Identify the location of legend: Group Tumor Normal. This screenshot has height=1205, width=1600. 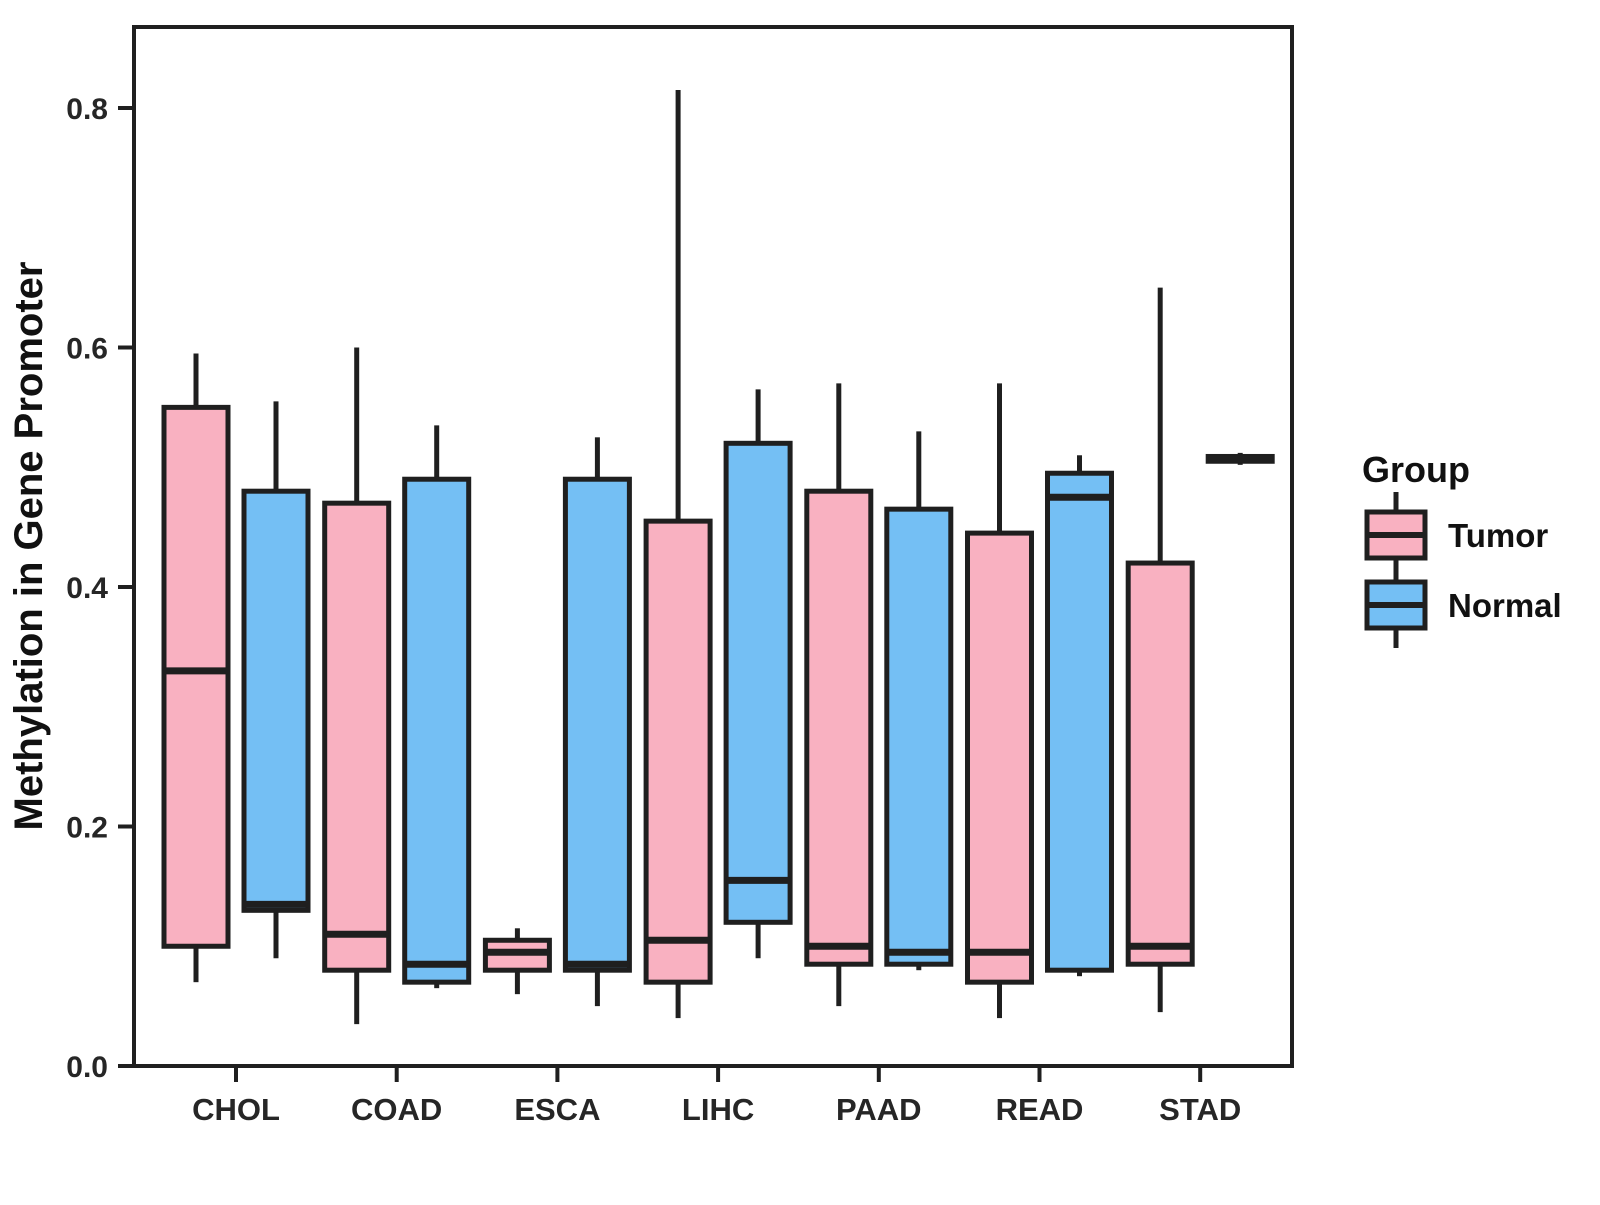
(1462, 548).